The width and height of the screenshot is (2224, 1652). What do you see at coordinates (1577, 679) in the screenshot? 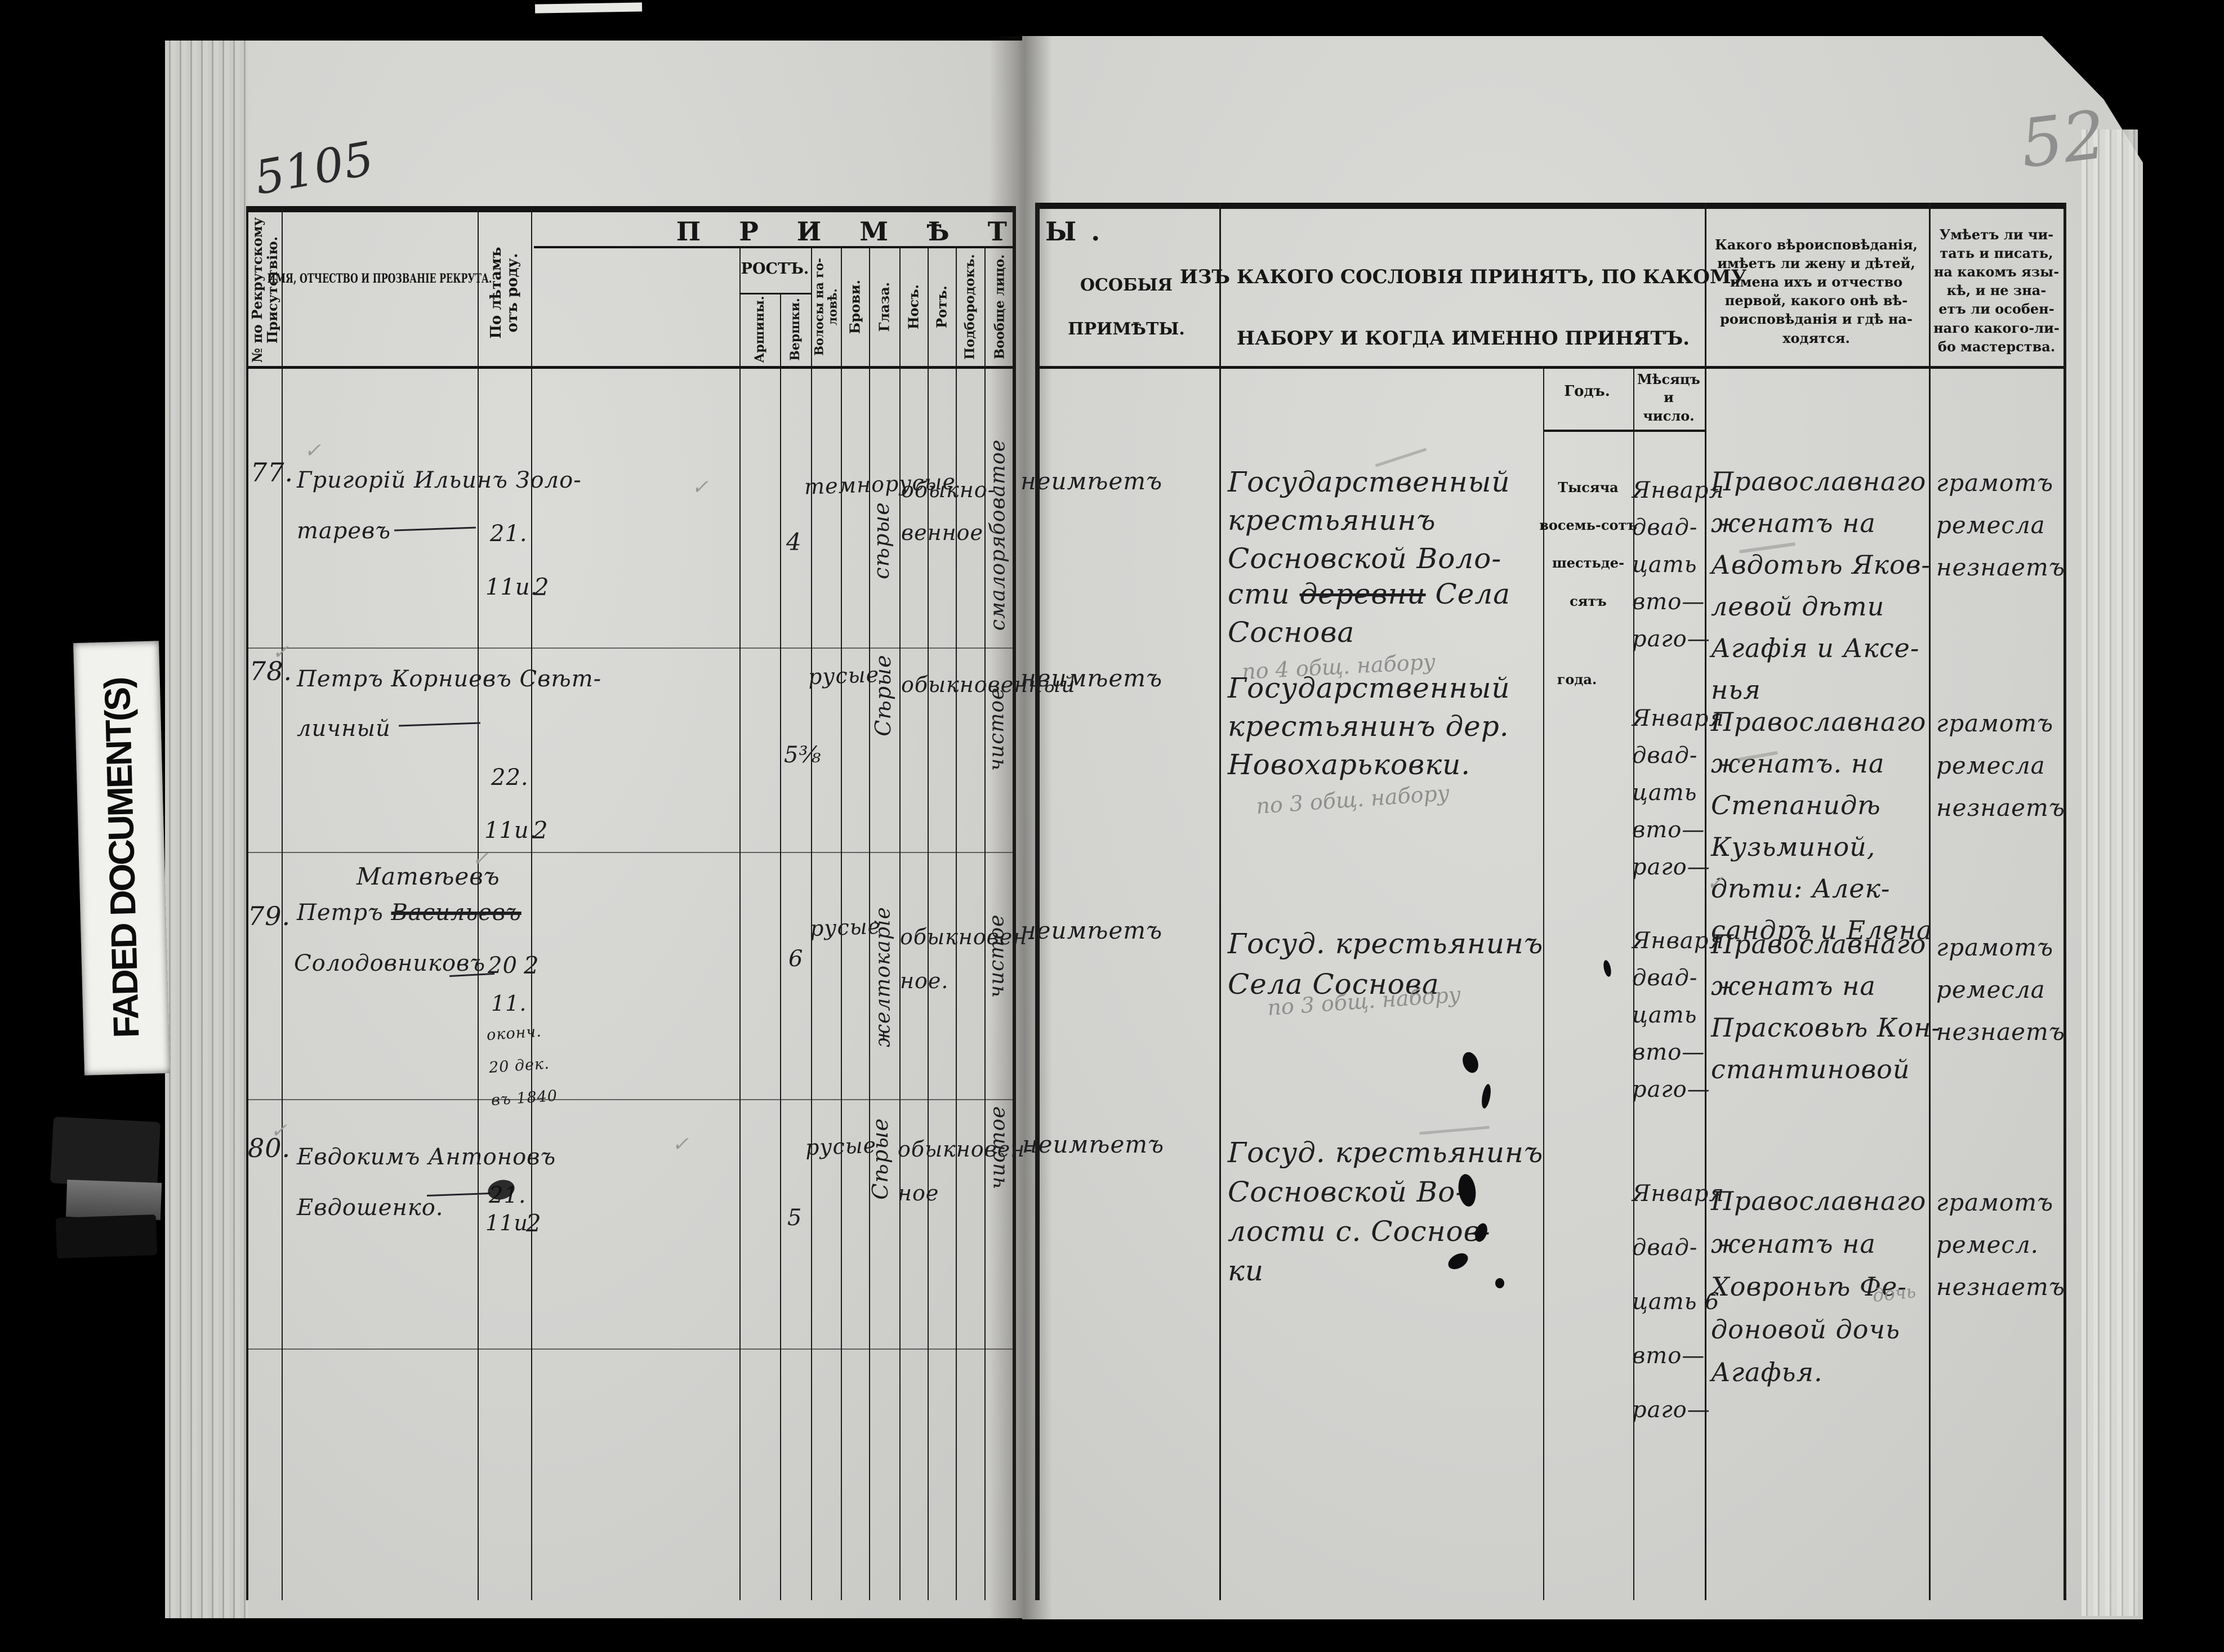
I see `god-value: года.` at bounding box center [1577, 679].